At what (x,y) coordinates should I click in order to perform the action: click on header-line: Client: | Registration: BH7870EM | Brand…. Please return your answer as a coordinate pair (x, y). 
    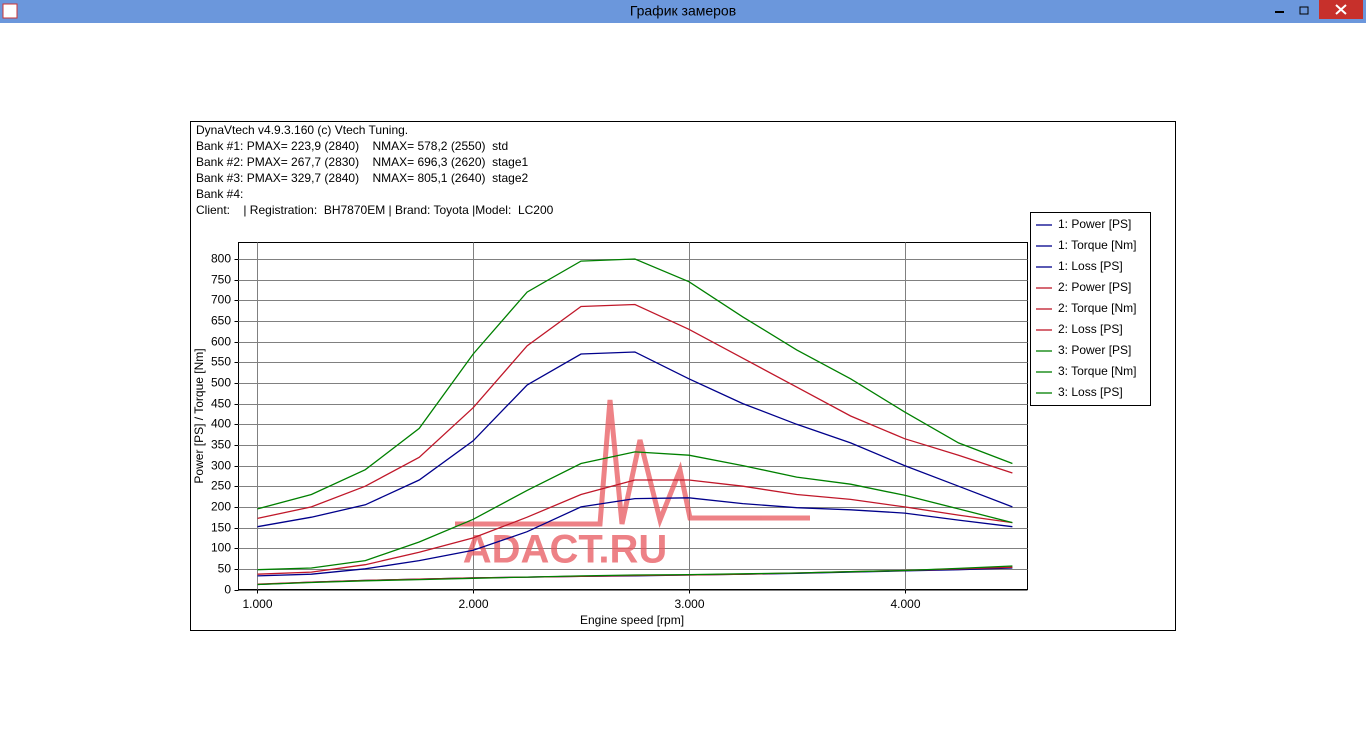
    Looking at the image, I should click on (375, 210).